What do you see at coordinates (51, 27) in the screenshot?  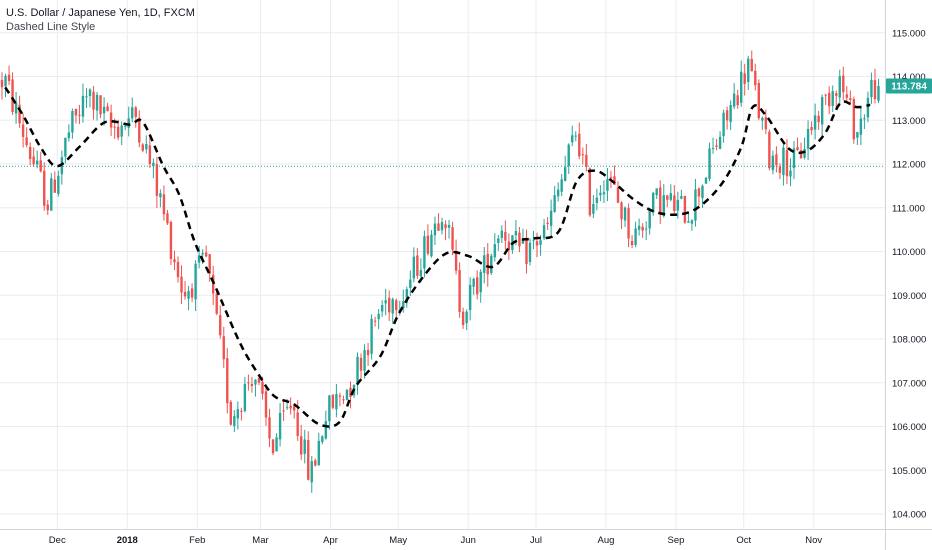 I see `indicator-title: Dashed Line Style` at bounding box center [51, 27].